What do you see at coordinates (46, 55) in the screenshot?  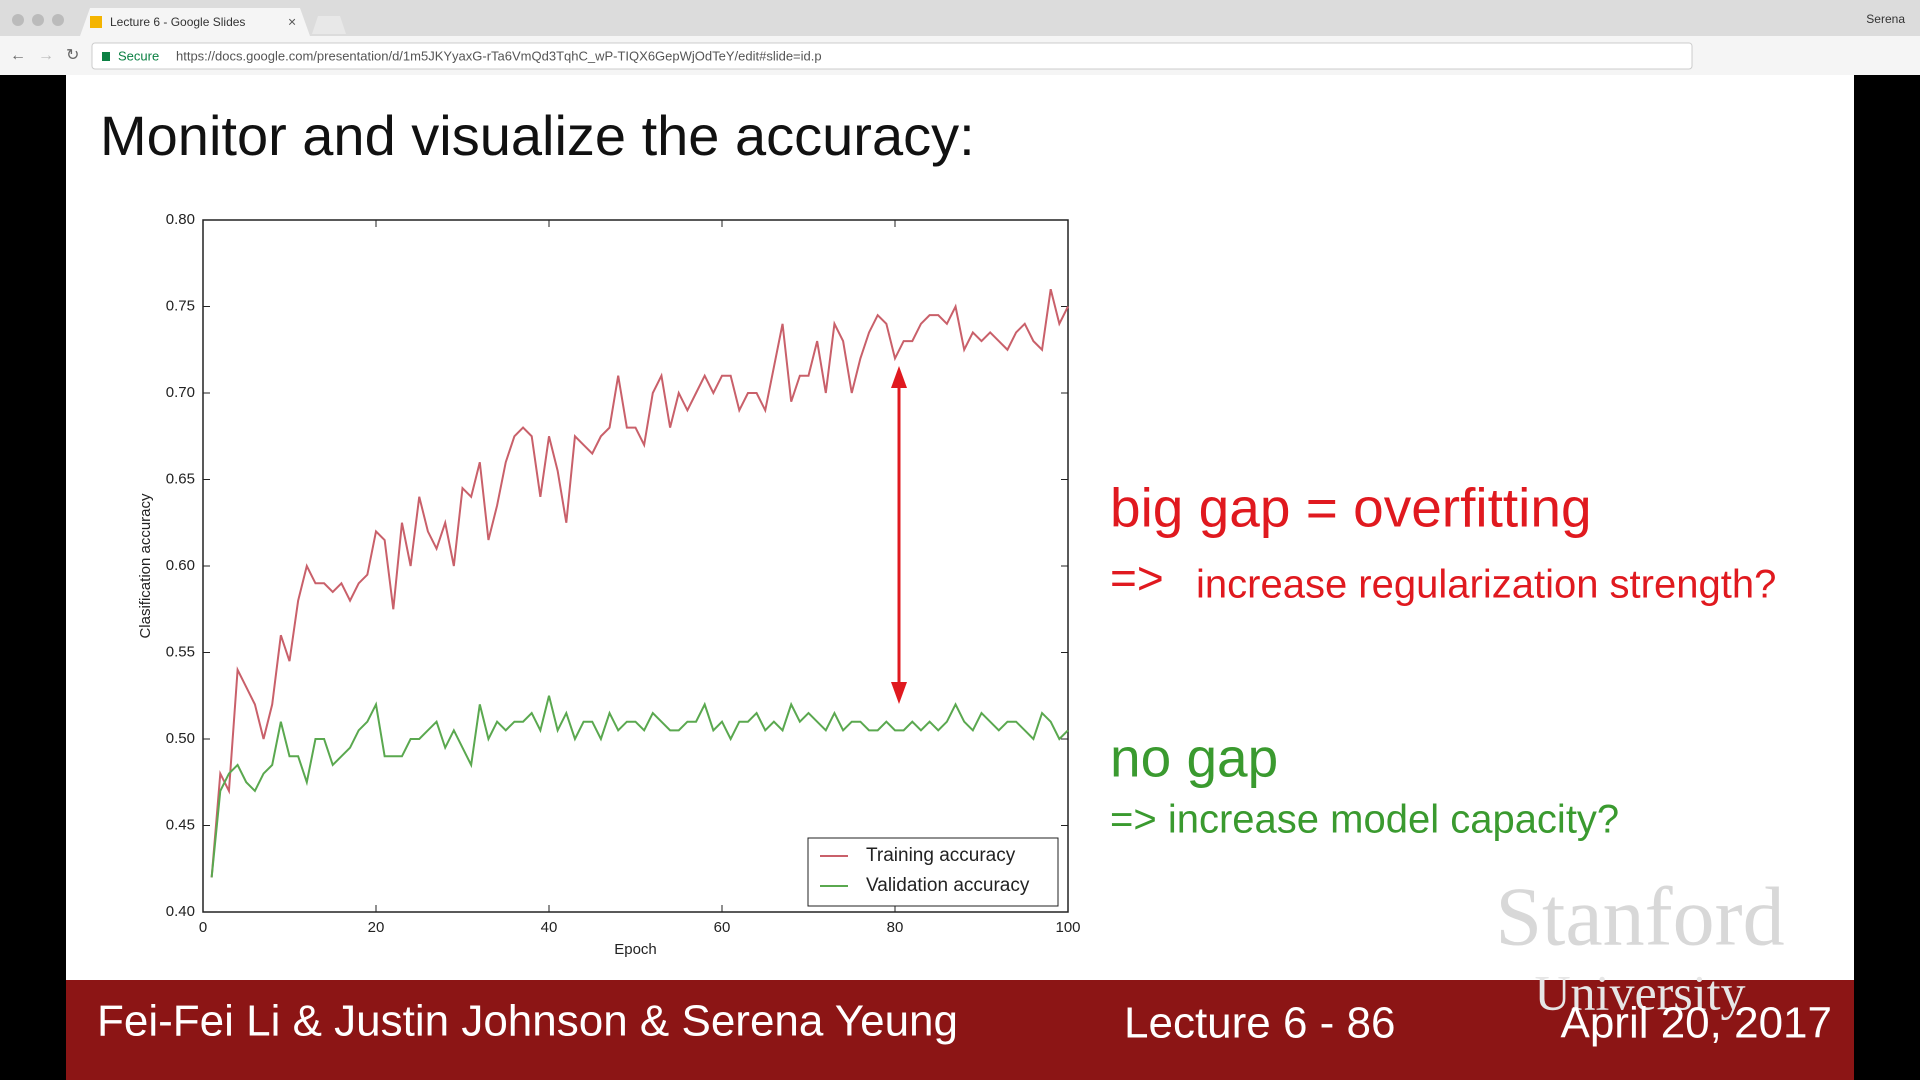 I see `forward-button: →` at bounding box center [46, 55].